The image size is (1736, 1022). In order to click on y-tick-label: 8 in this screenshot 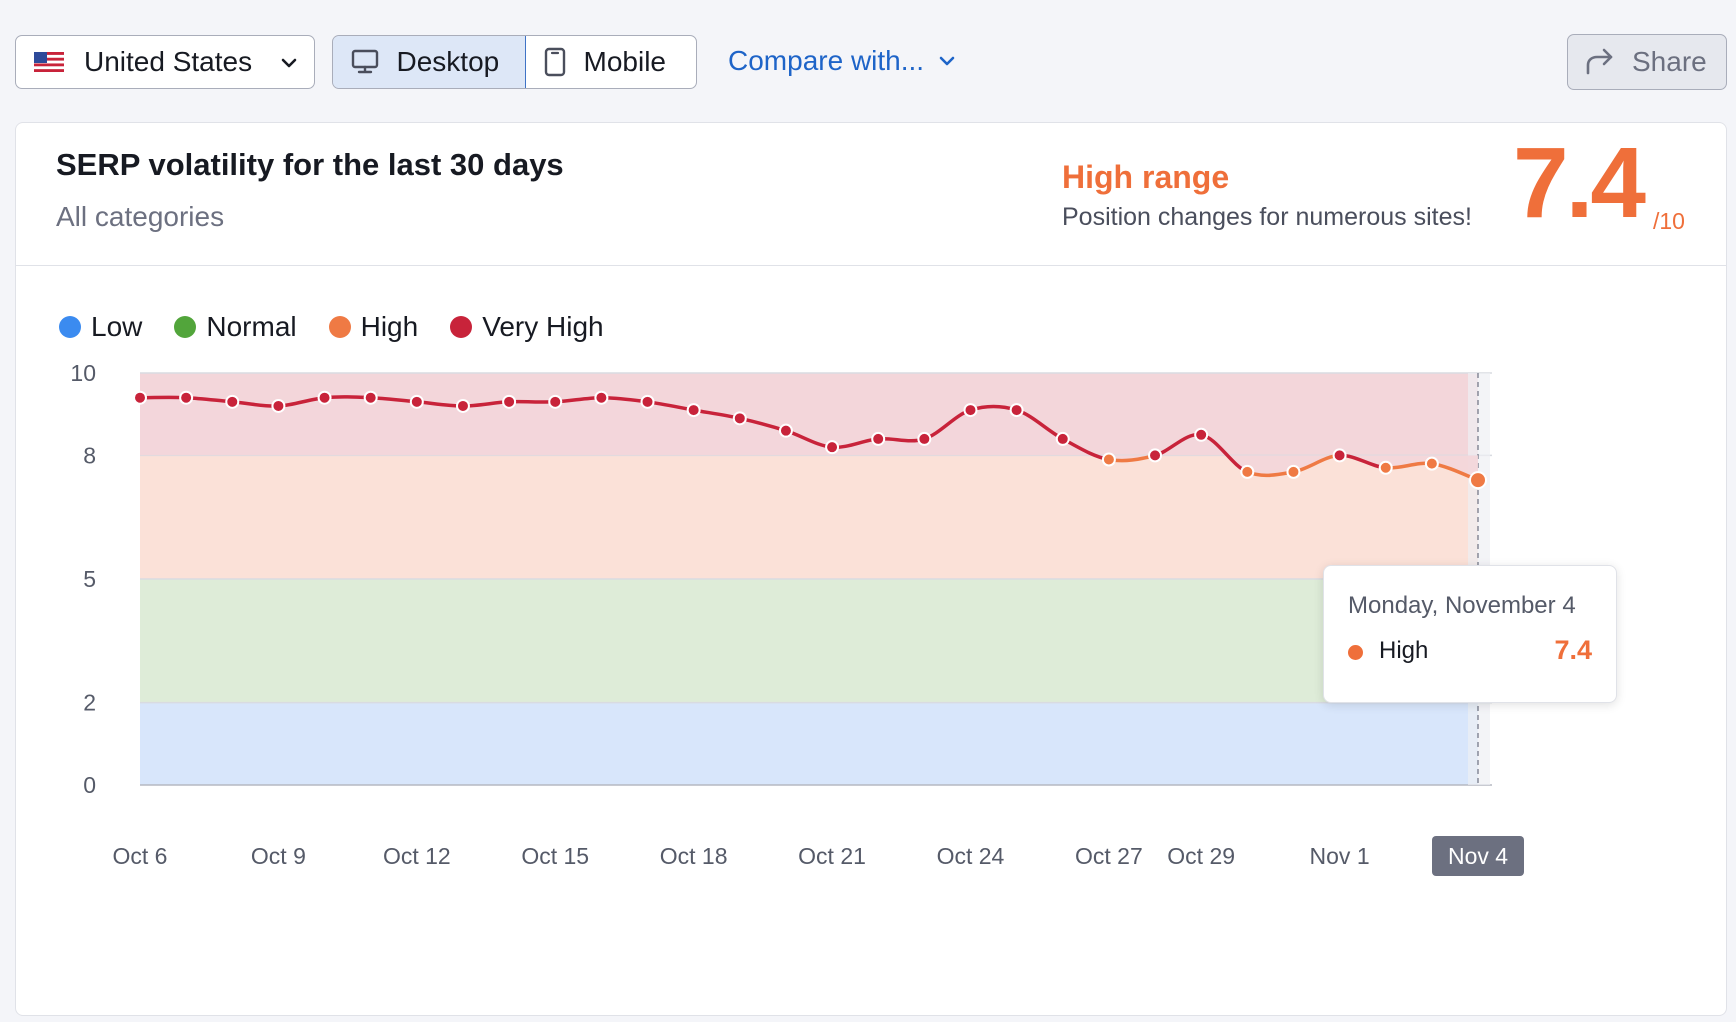, I will do `click(89, 455)`.